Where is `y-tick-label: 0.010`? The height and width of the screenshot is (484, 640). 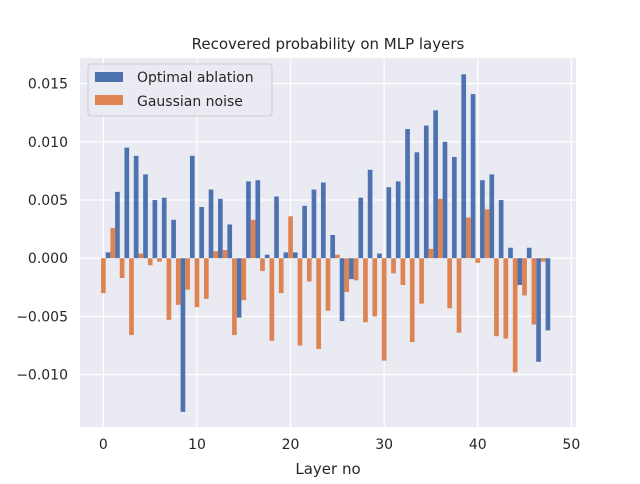 y-tick-label: 0.010 is located at coordinates (48, 143).